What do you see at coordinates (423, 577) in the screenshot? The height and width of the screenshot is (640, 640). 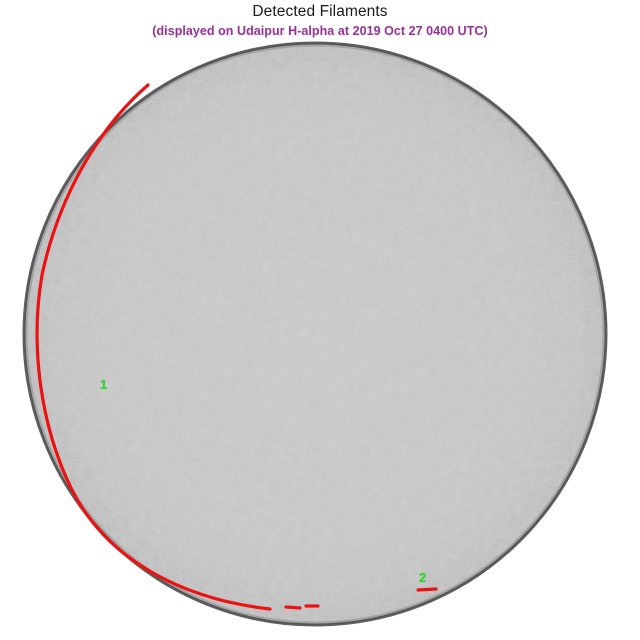 I see `filament-label-2: 2` at bounding box center [423, 577].